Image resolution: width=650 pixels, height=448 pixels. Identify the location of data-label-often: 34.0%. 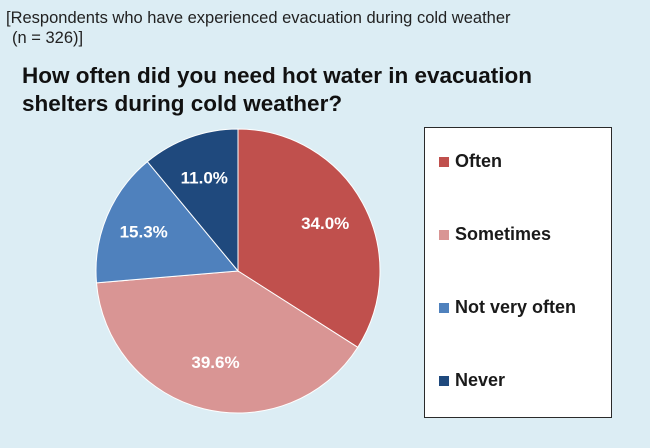
(325, 223).